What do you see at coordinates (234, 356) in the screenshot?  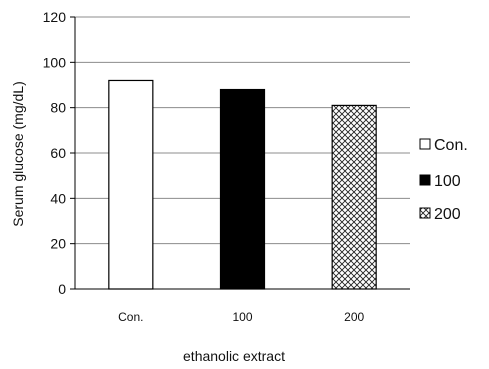 I see `x-axis-label: ethanolic extract` at bounding box center [234, 356].